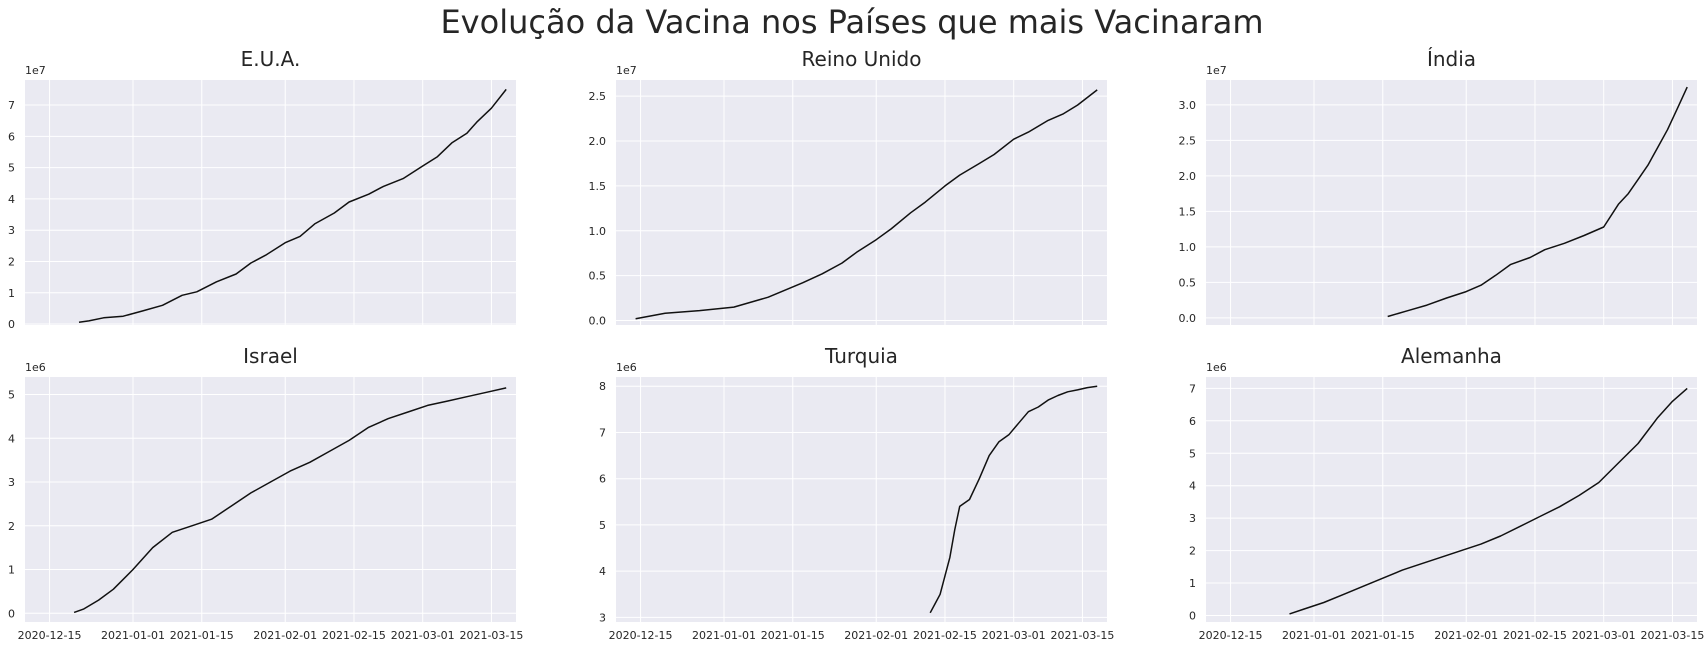 Image resolution: width=1704 pixels, height=649 pixels. I want to click on y-tick-label: 3.0, so click(1188, 105).